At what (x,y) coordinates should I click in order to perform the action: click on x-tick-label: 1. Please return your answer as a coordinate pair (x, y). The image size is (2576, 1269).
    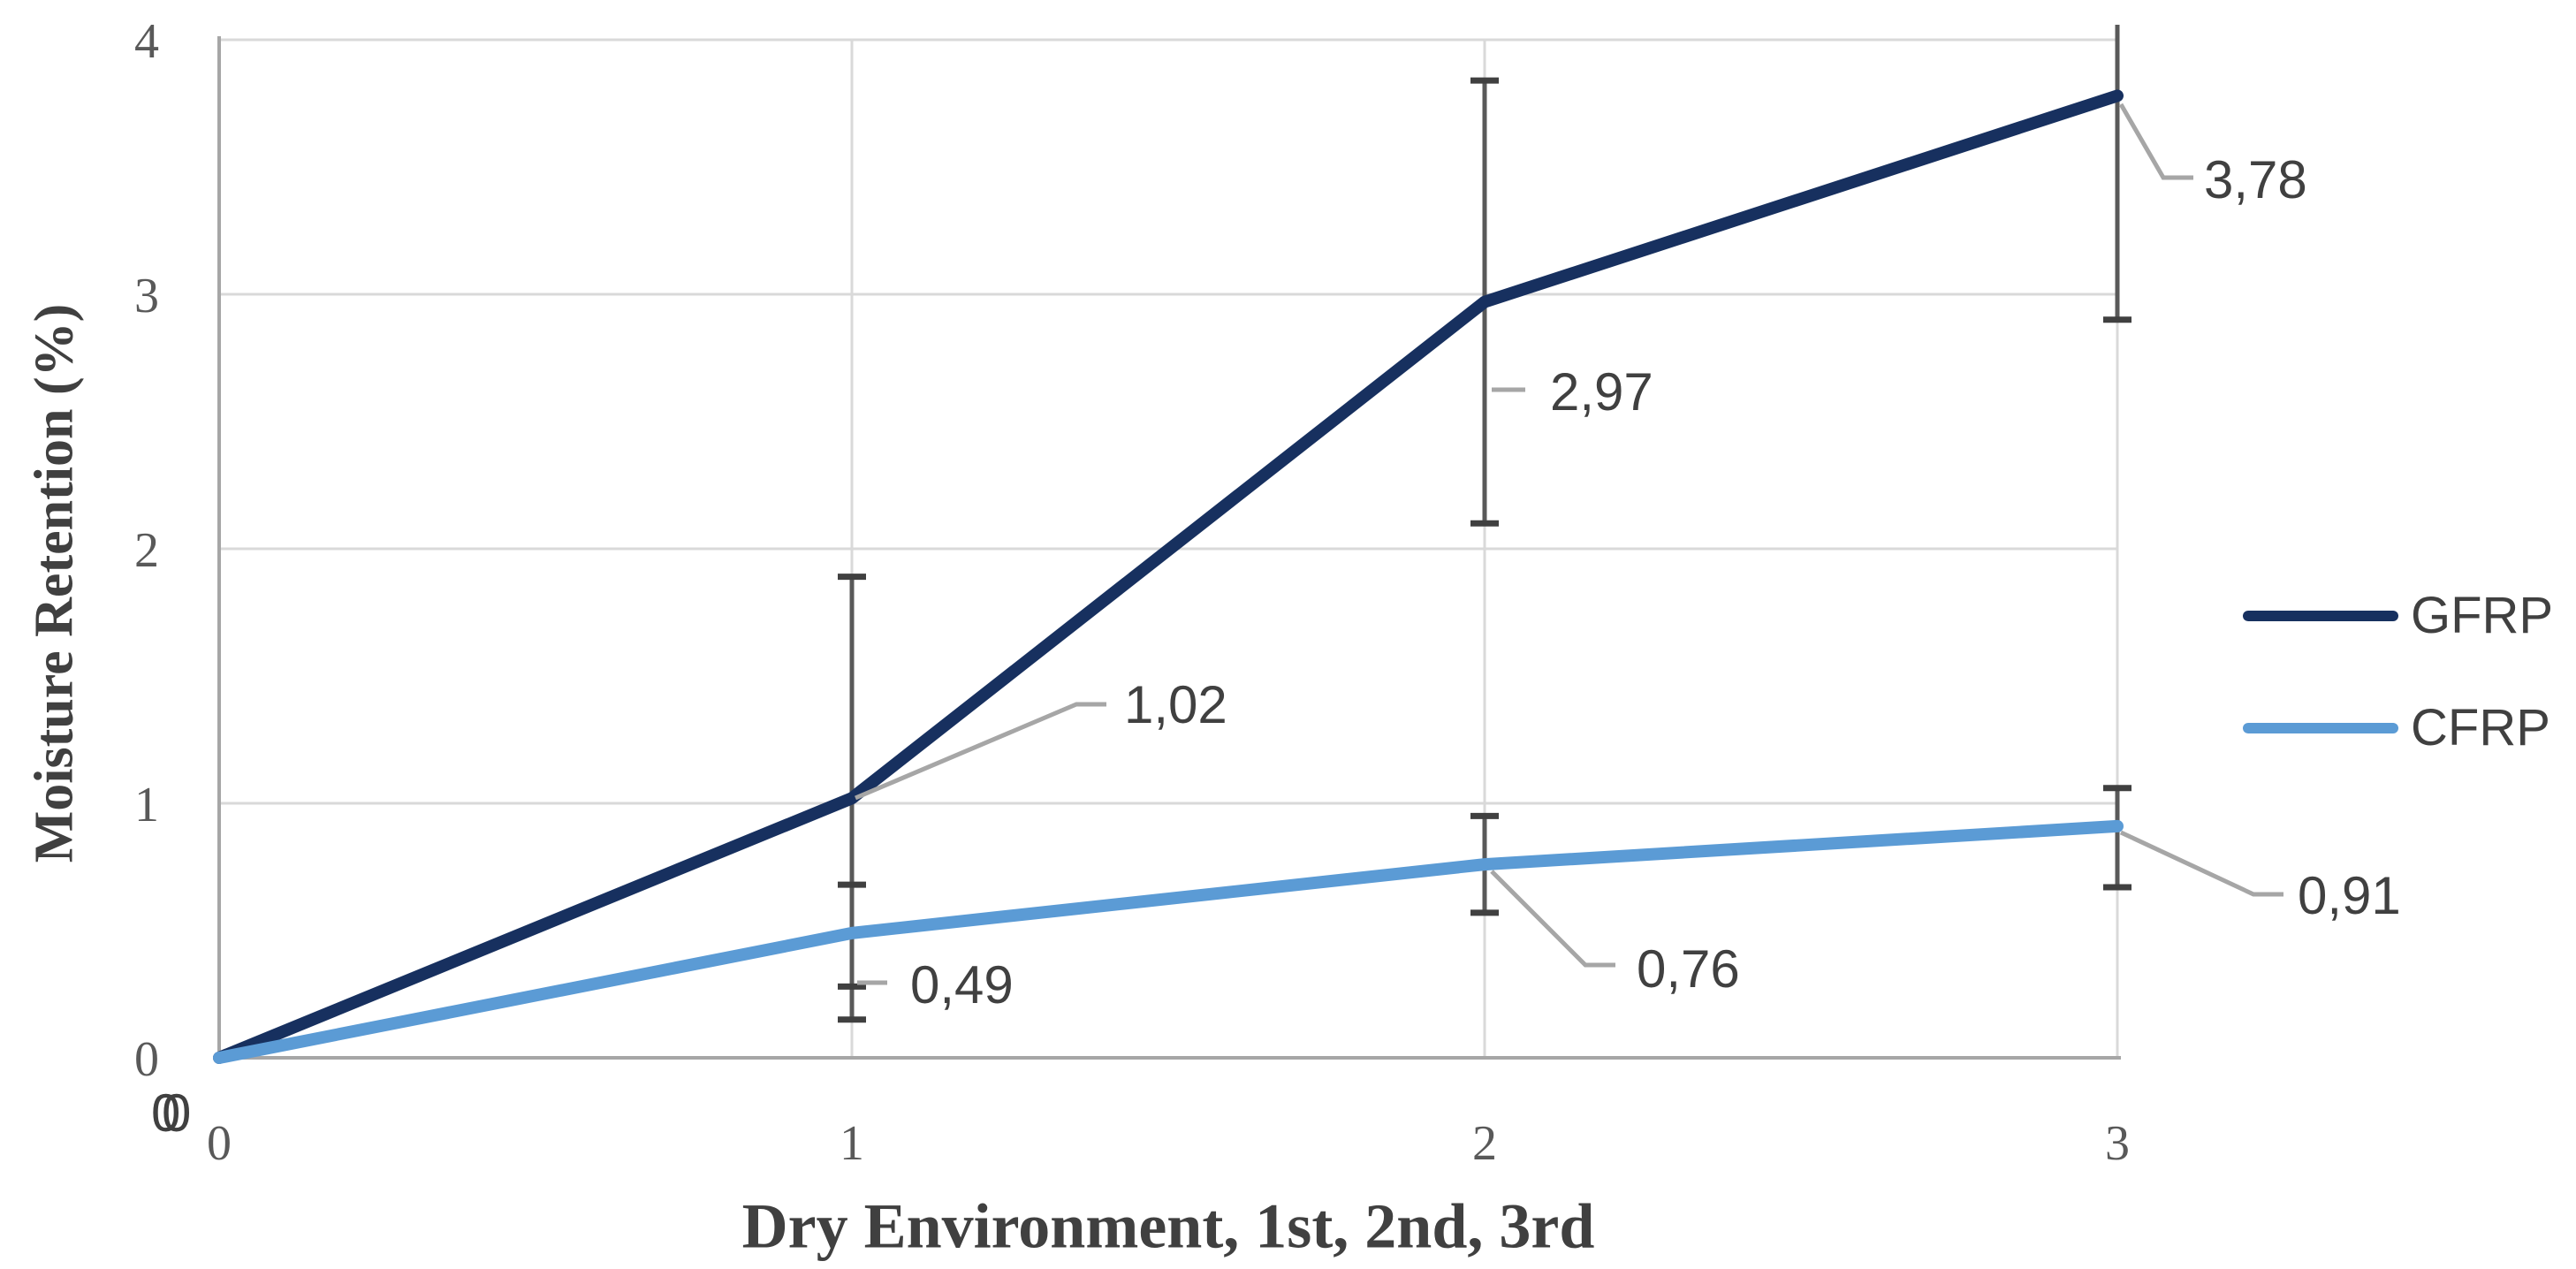
    Looking at the image, I should click on (852, 1143).